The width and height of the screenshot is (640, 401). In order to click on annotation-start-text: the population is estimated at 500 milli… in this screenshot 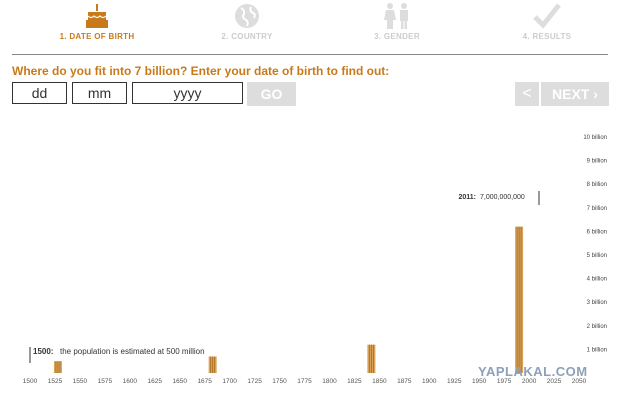, I will do `click(132, 351)`.